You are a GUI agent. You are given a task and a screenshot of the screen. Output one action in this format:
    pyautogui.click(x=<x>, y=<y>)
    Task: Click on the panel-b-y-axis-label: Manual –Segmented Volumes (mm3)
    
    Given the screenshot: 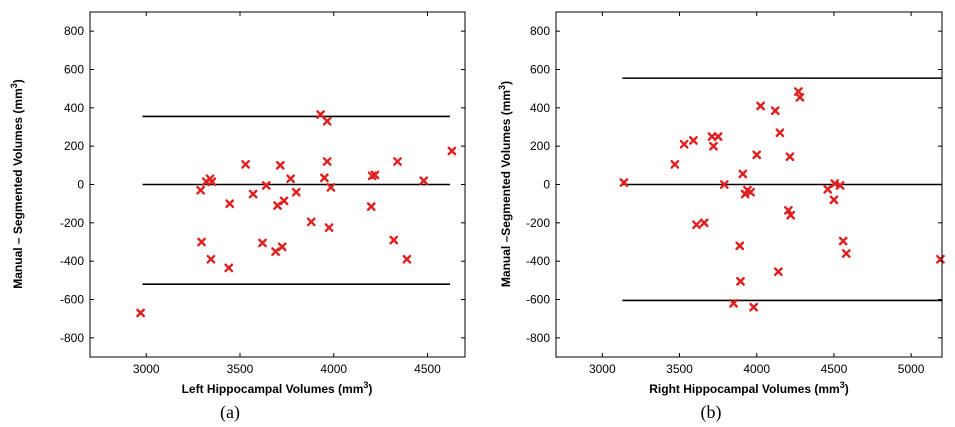 What is the action you would take?
    pyautogui.click(x=505, y=184)
    